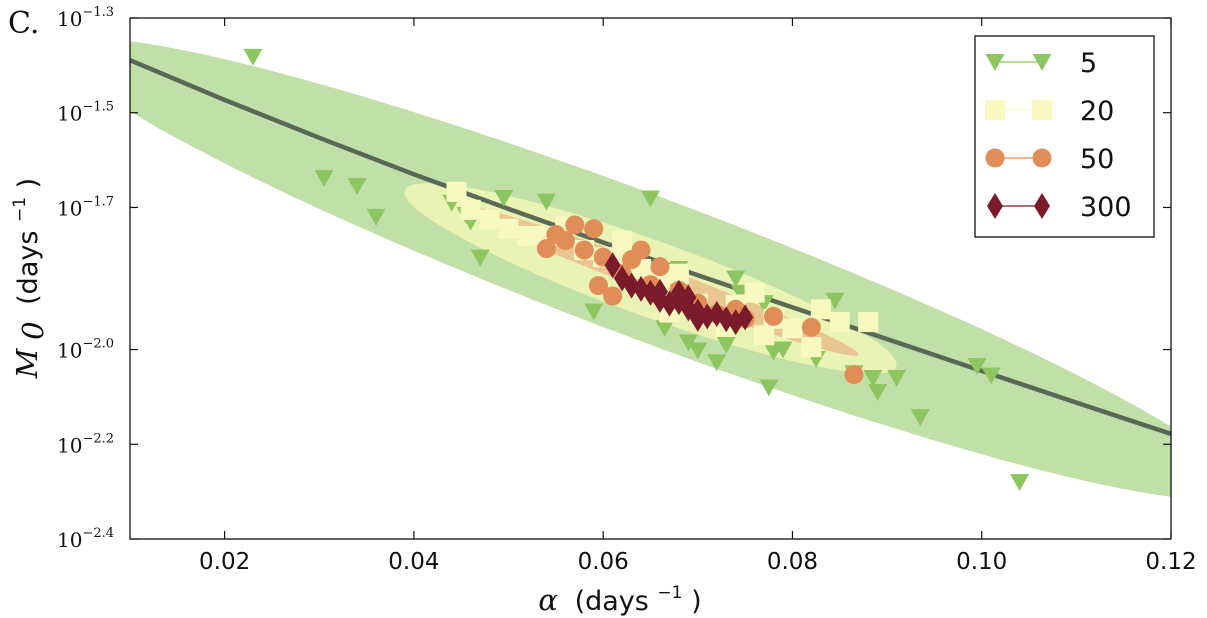 This screenshot has width=1207, height=618. Describe the element at coordinates (23, 23) in the screenshot. I see `panel-label: C.` at that location.